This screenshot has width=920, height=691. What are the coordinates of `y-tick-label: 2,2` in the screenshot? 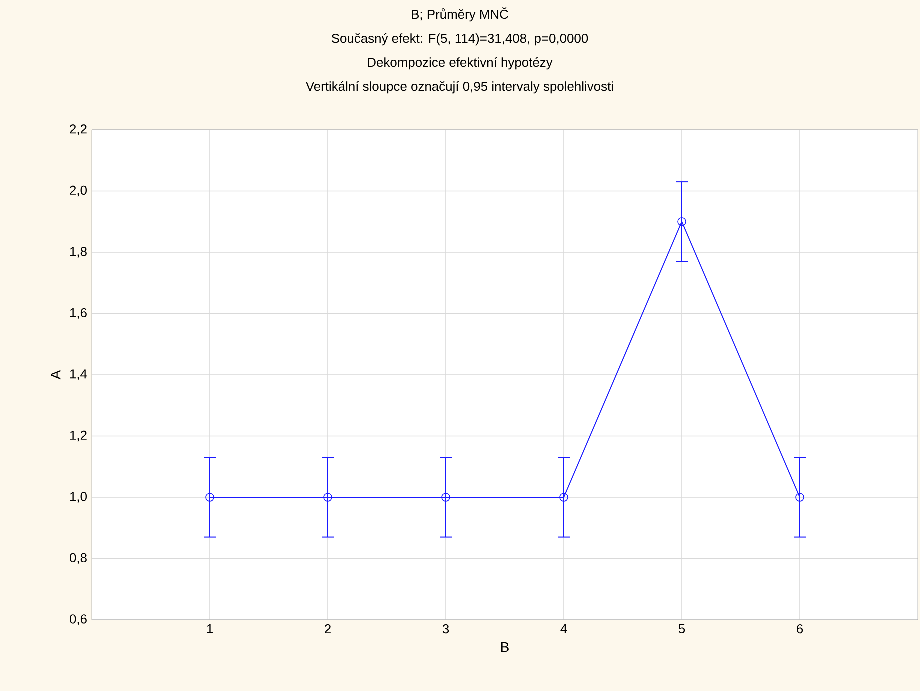 It's located at (78, 130).